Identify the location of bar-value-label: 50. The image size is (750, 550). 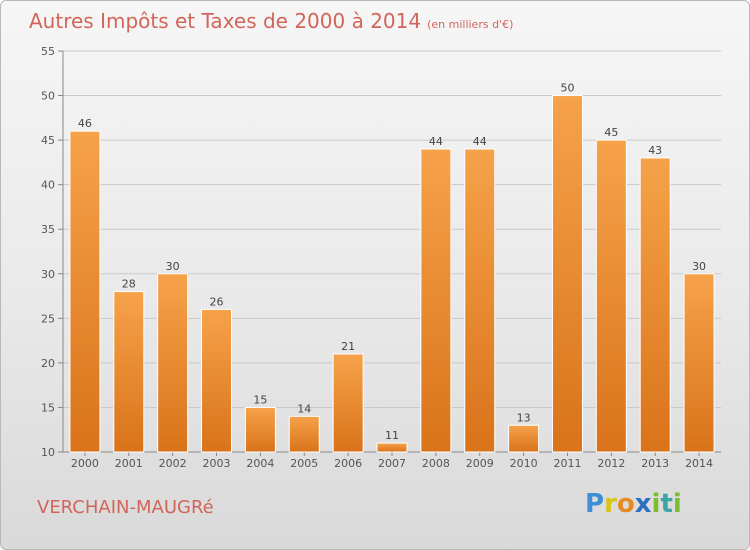
(567, 88).